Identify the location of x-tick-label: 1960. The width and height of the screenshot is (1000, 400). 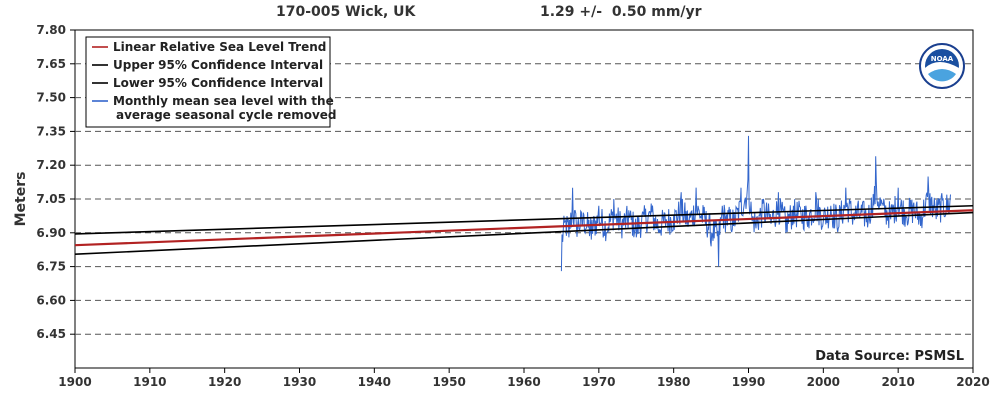
(523, 382).